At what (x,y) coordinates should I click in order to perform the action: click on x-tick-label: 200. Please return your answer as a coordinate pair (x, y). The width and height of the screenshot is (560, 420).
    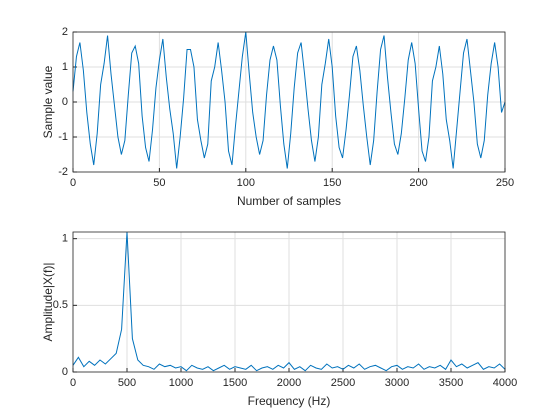
    Looking at the image, I should click on (418, 183).